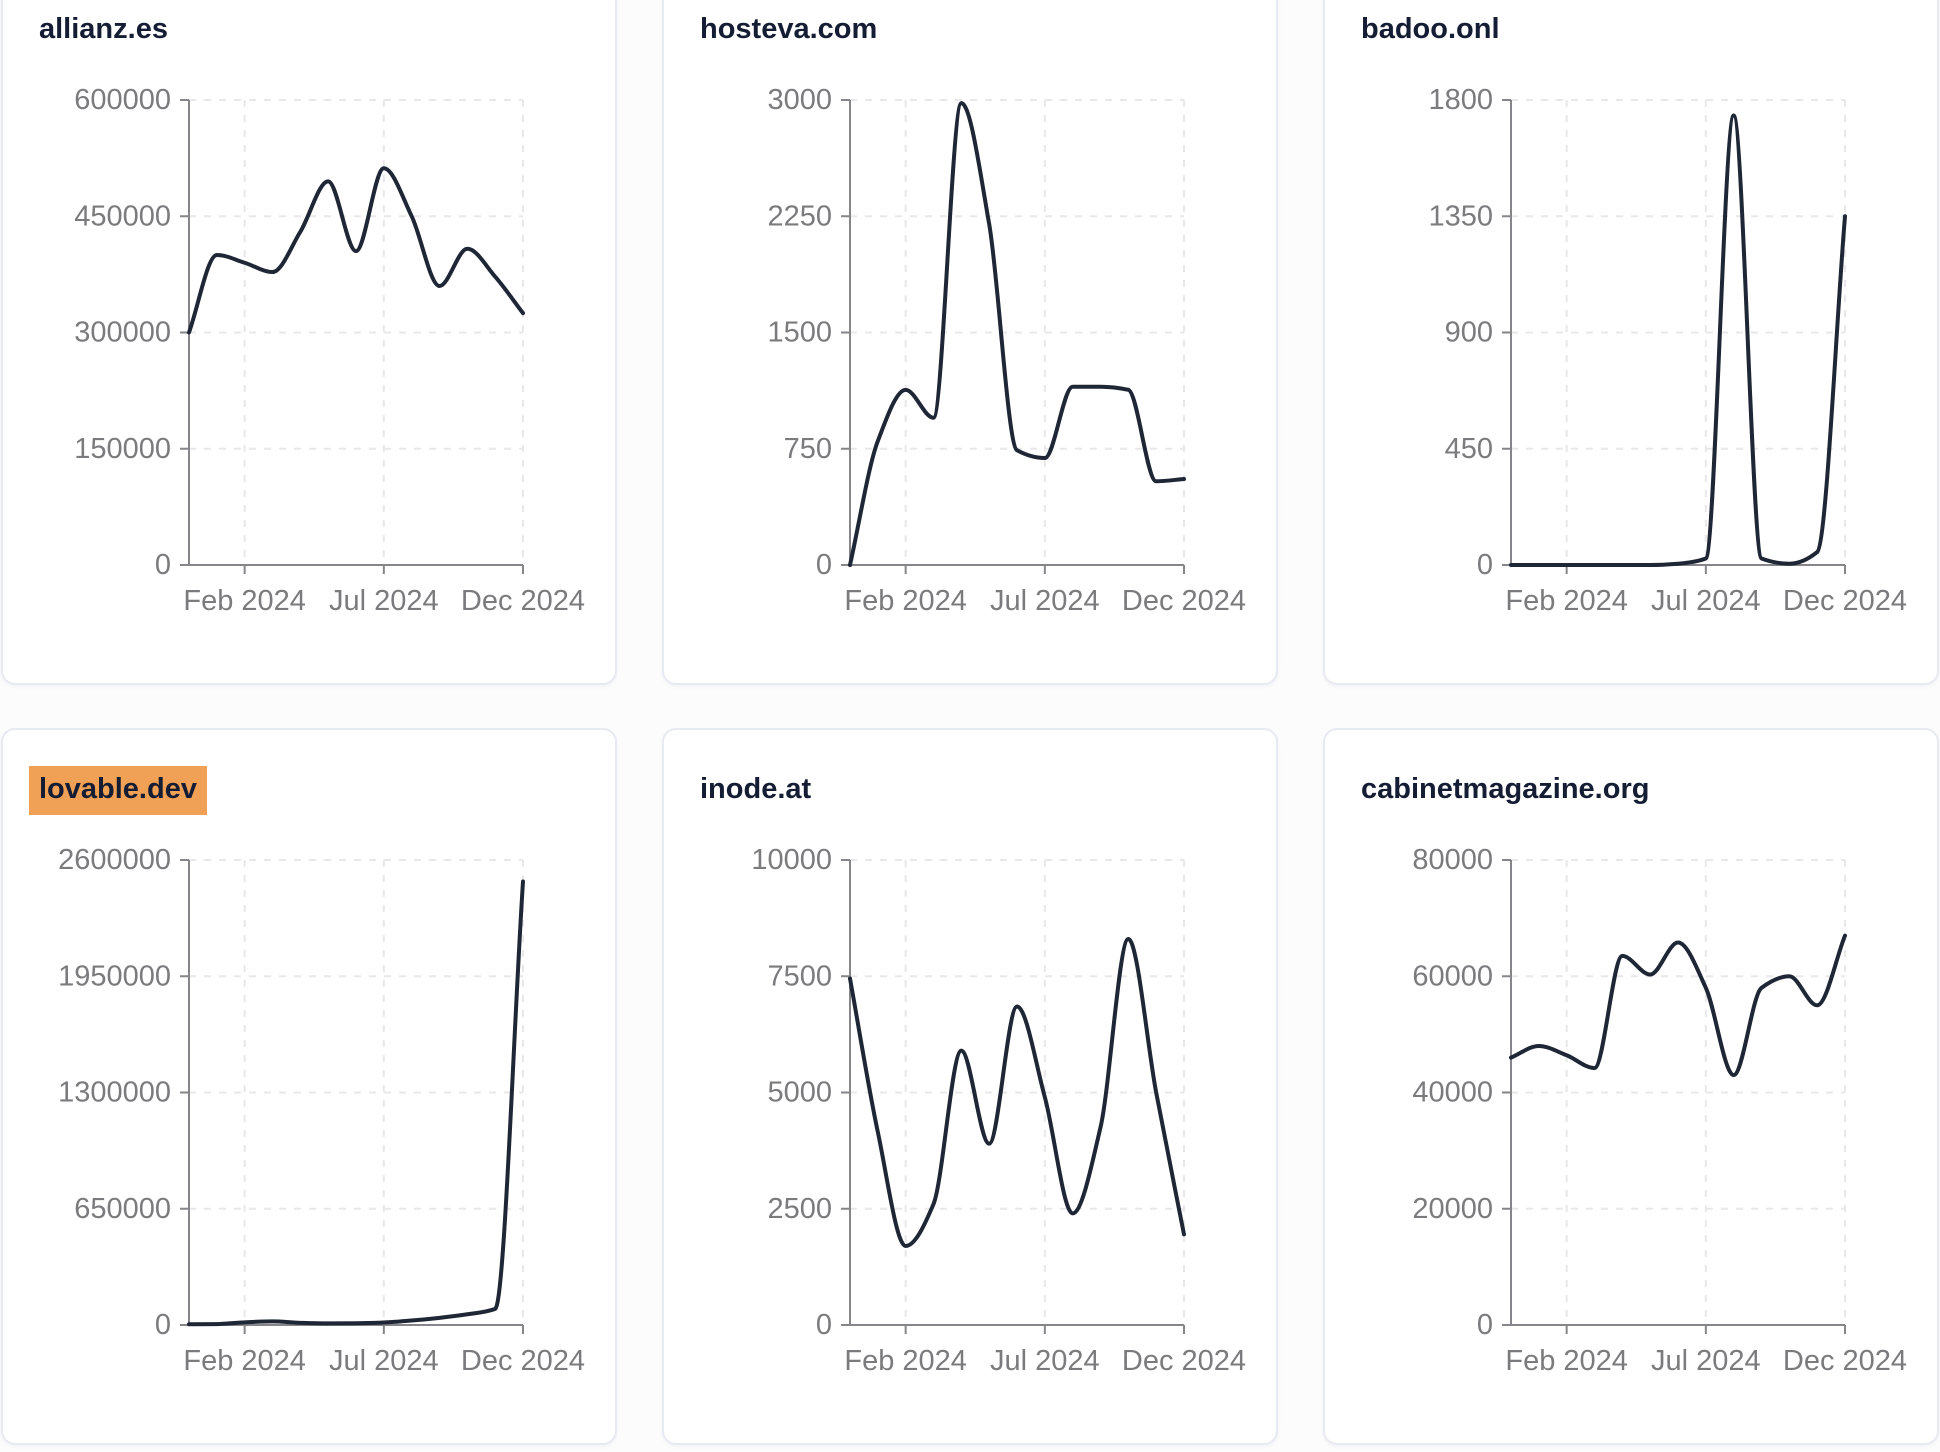 The height and width of the screenshot is (1452, 1940). I want to click on y-tick-label: 1800, so click(1460, 100).